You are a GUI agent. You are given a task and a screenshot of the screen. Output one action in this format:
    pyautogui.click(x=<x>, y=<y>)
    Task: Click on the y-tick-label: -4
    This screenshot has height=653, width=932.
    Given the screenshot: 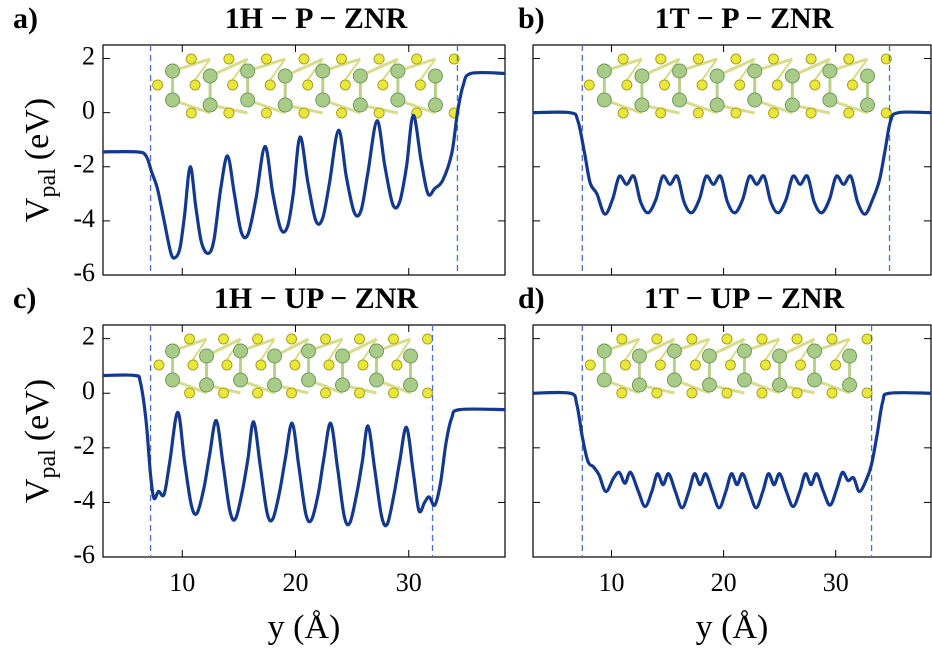 What is the action you would take?
    pyautogui.click(x=84, y=499)
    